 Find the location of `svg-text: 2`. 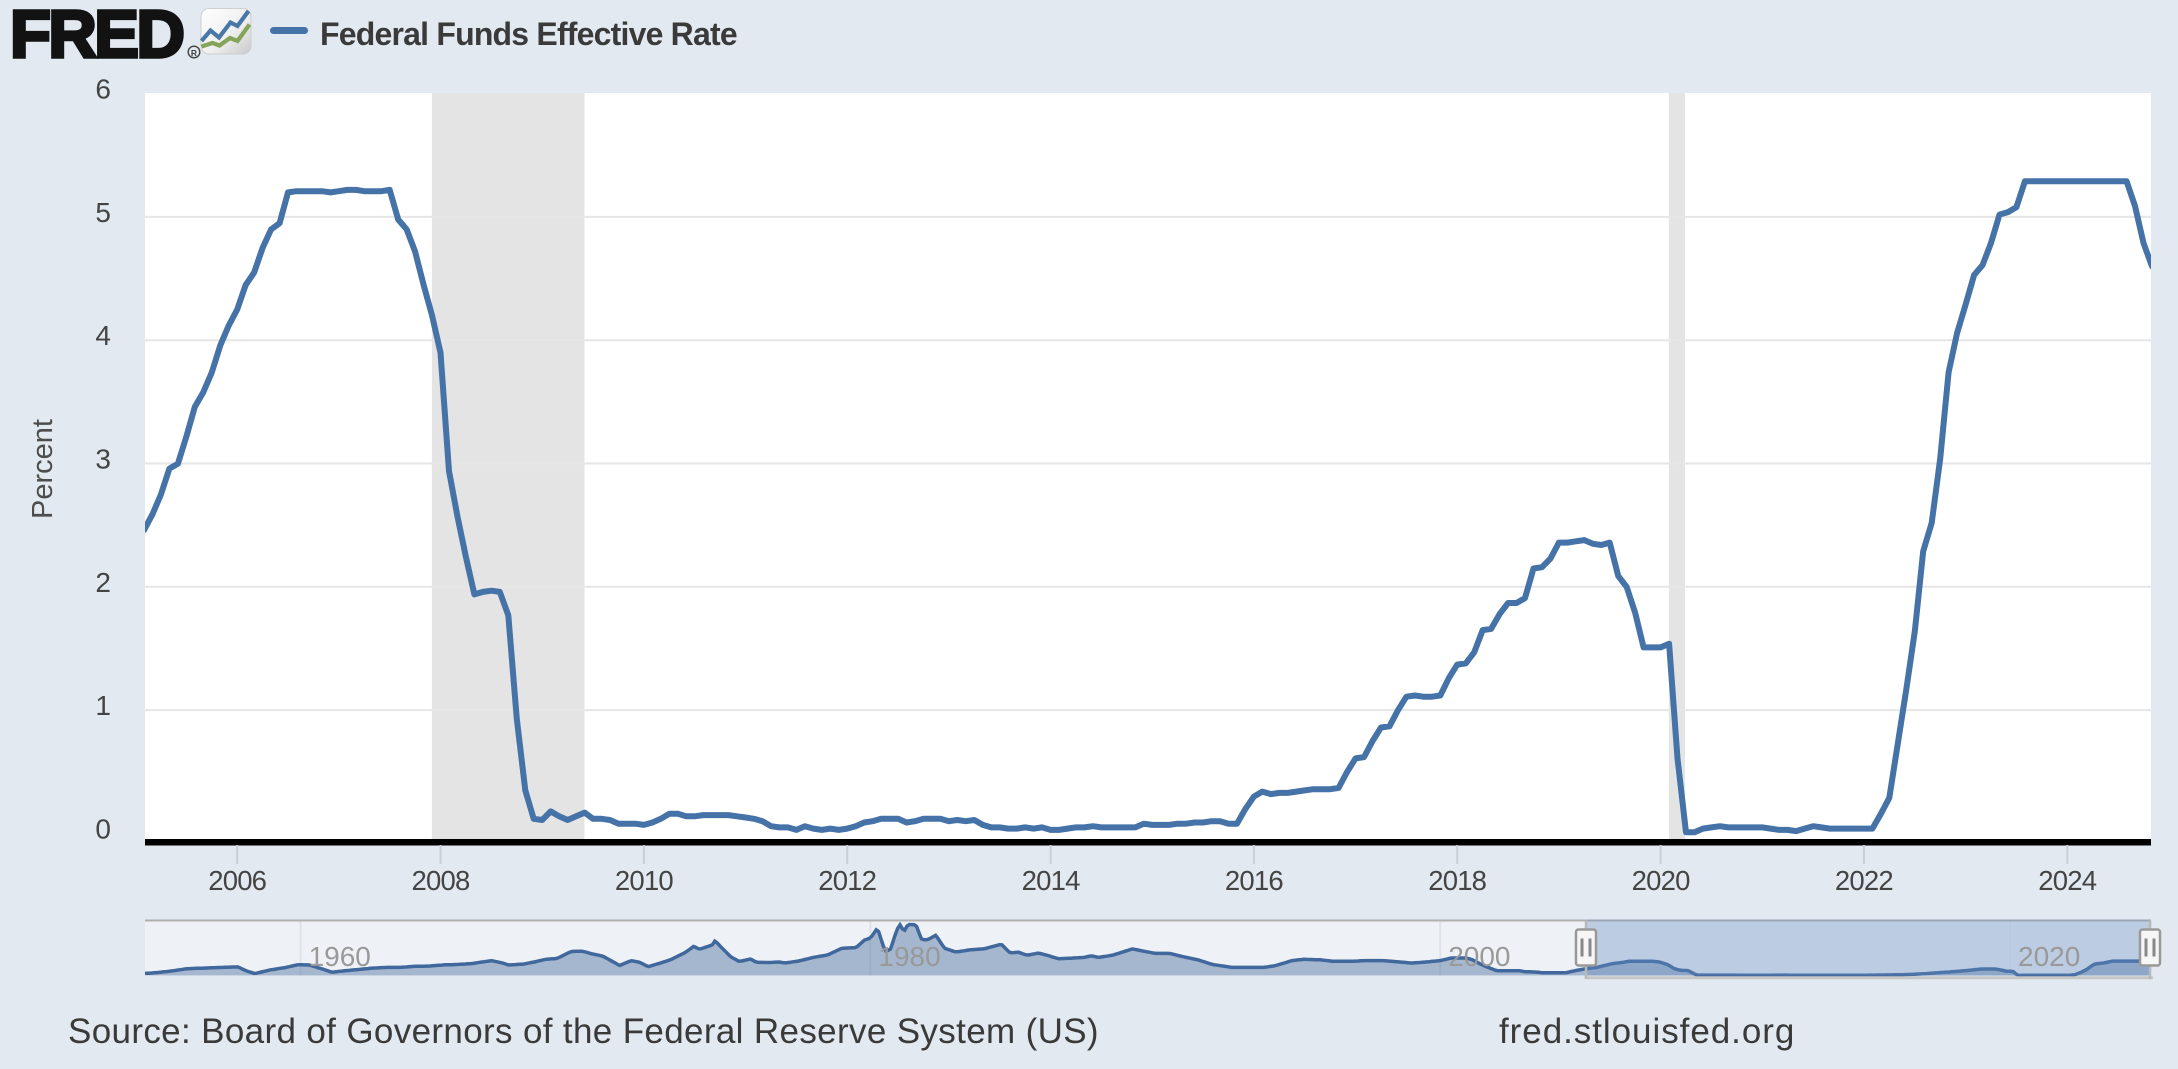

svg-text: 2 is located at coordinates (103, 582).